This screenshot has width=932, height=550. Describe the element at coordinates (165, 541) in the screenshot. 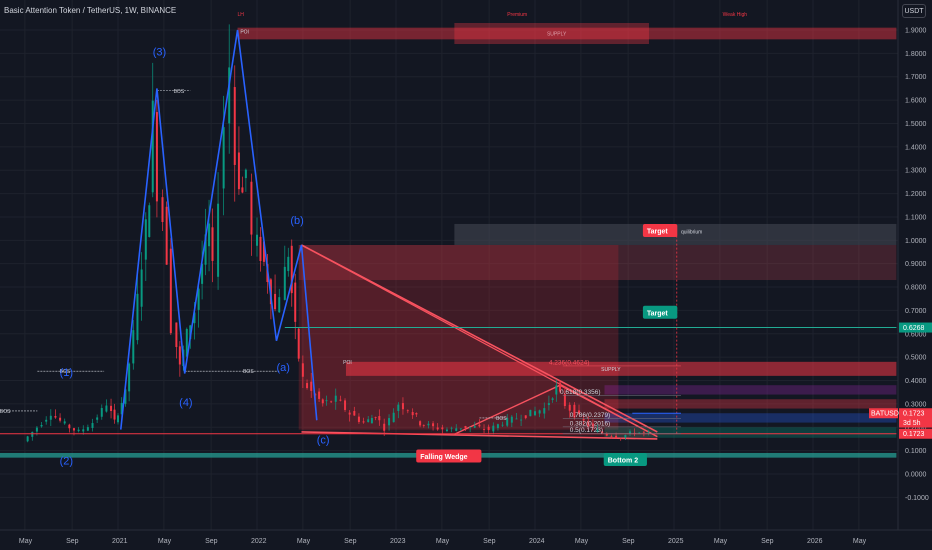

I see `time-tick-label: May` at that location.